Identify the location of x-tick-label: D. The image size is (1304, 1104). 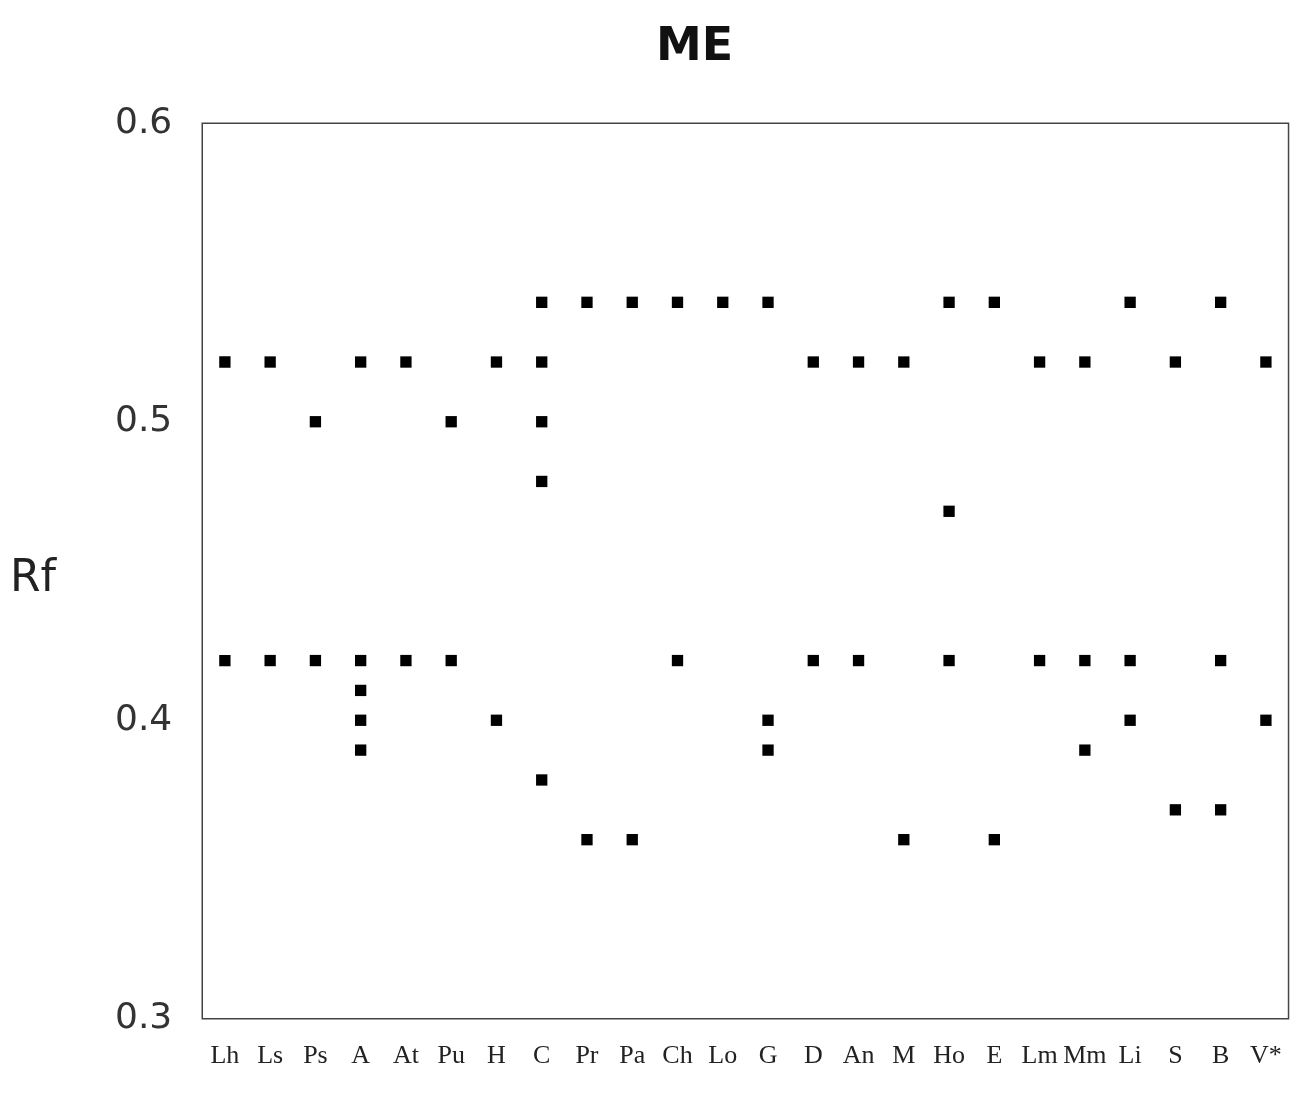
(813, 1055).